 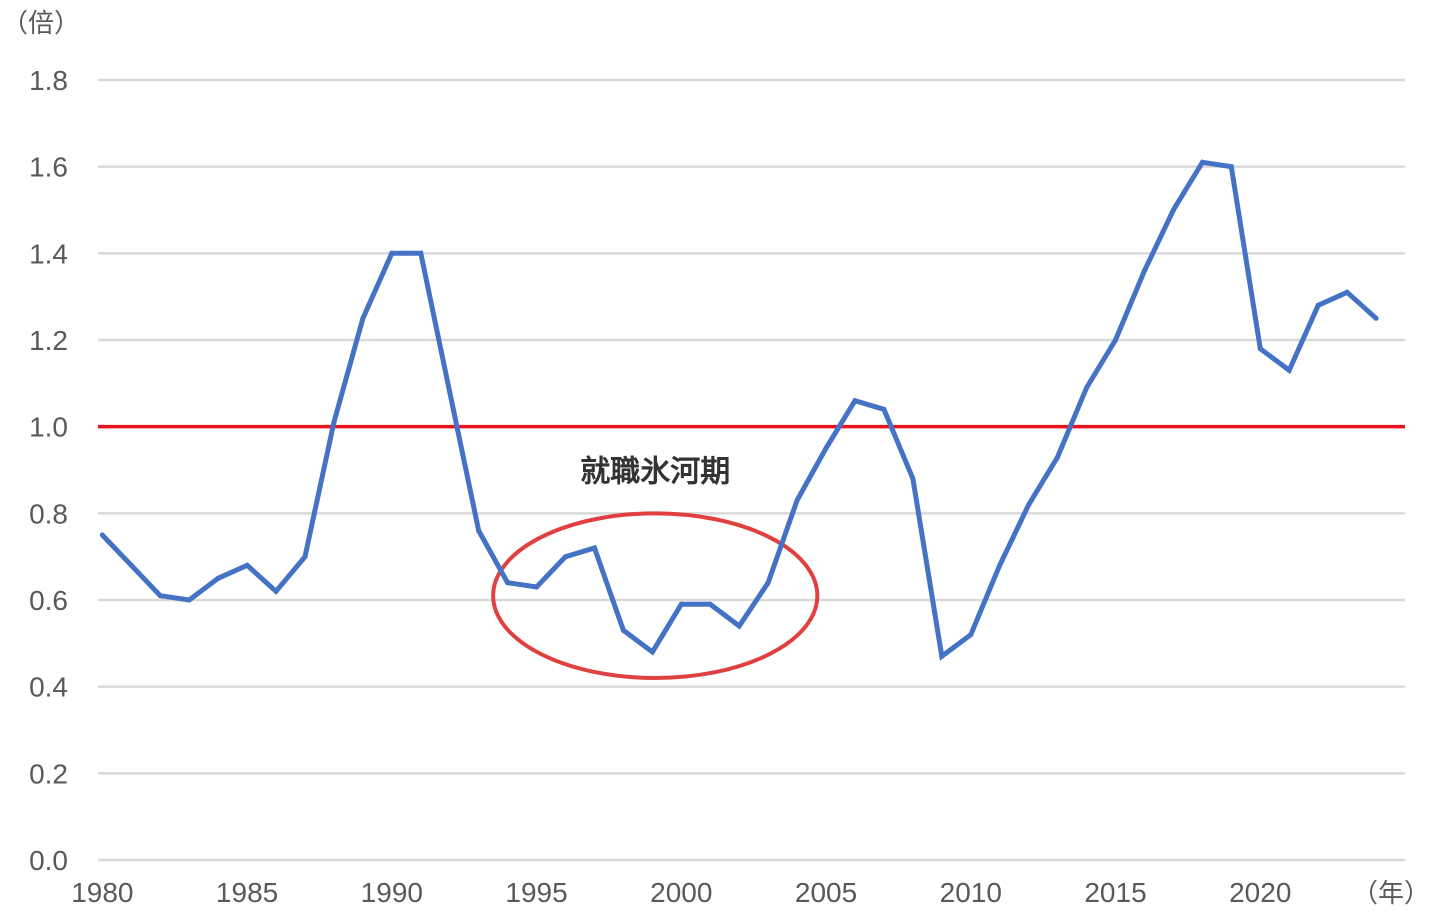 I want to click on annotation-label: 就職氷河期, so click(x=655, y=471).